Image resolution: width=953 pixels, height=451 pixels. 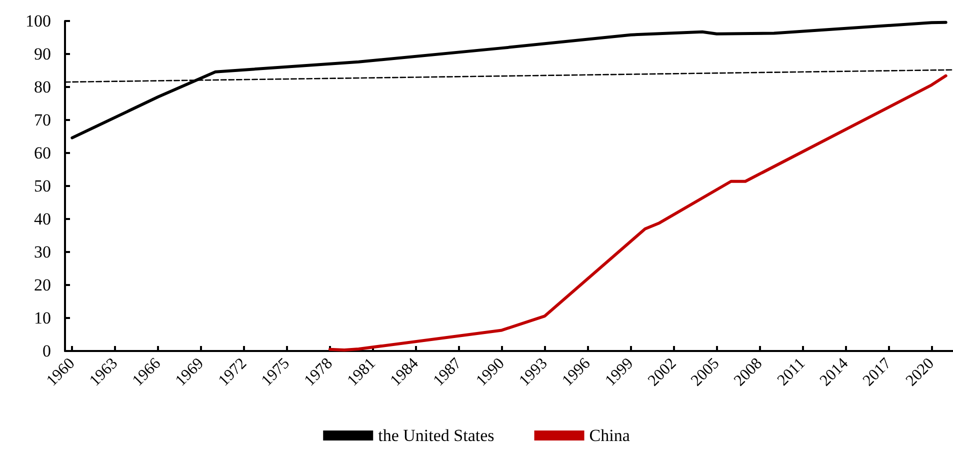 I want to click on y-tick-label: 100, so click(x=38, y=21).